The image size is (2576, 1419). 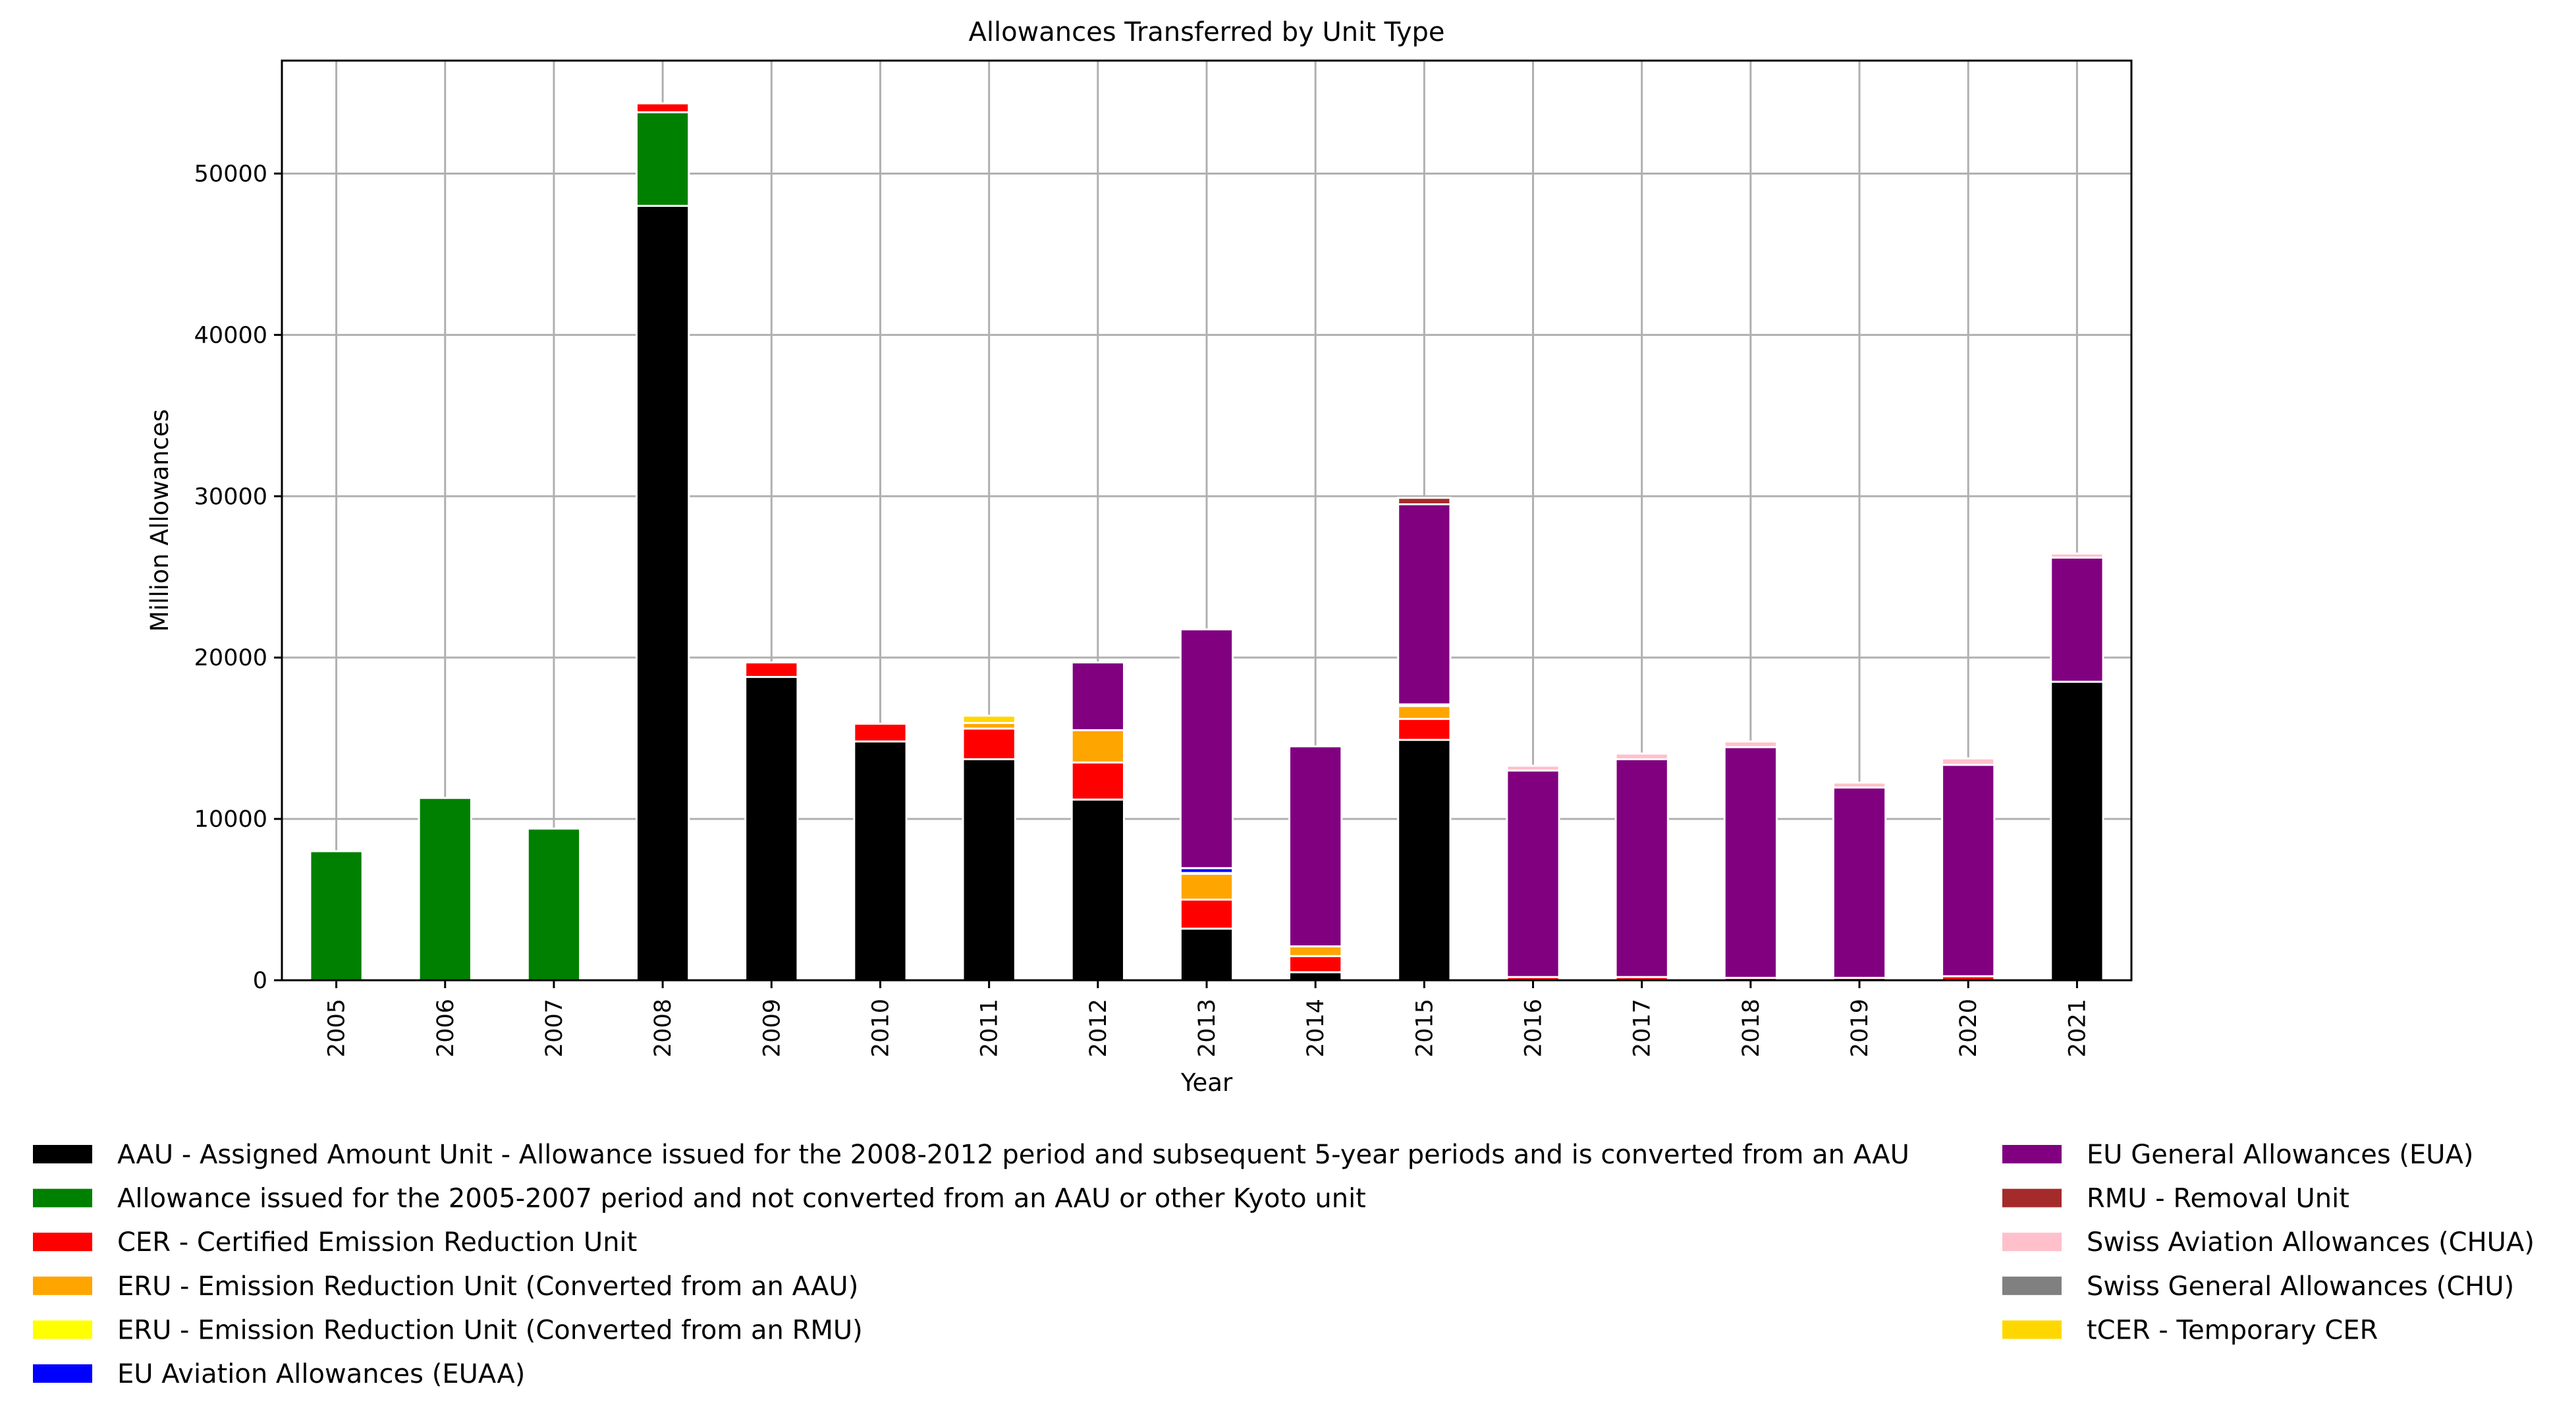 I want to click on y-tick-label: 50000, so click(x=230, y=174).